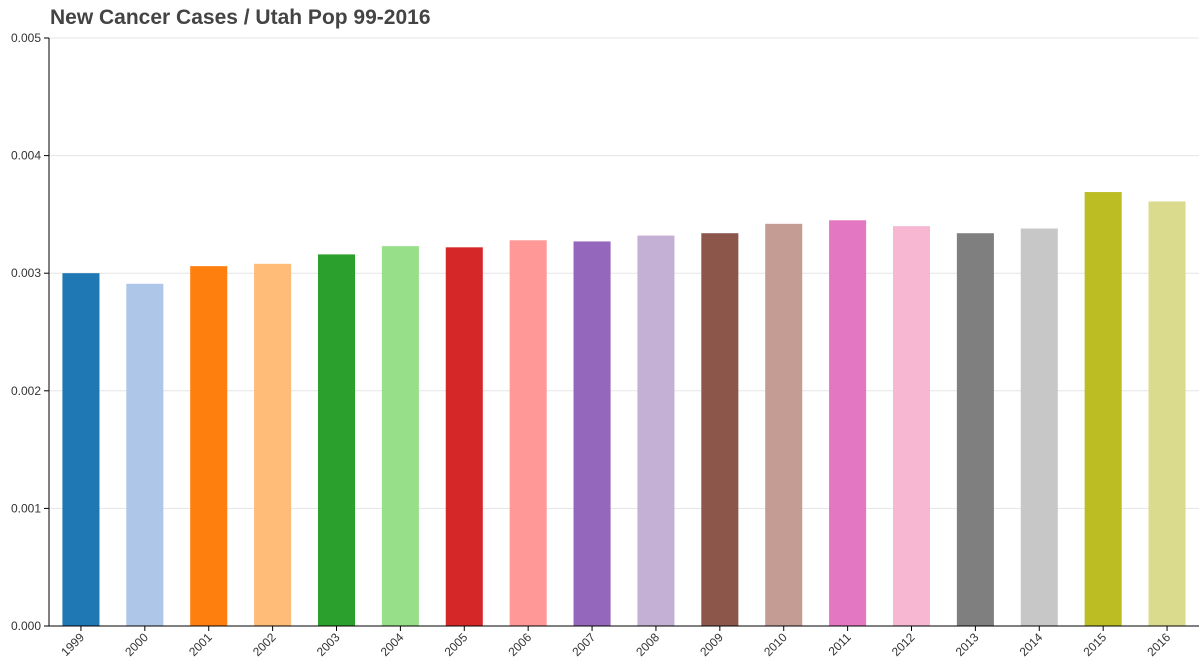  What do you see at coordinates (1039, 427) in the screenshot?
I see `bar-2014` at bounding box center [1039, 427].